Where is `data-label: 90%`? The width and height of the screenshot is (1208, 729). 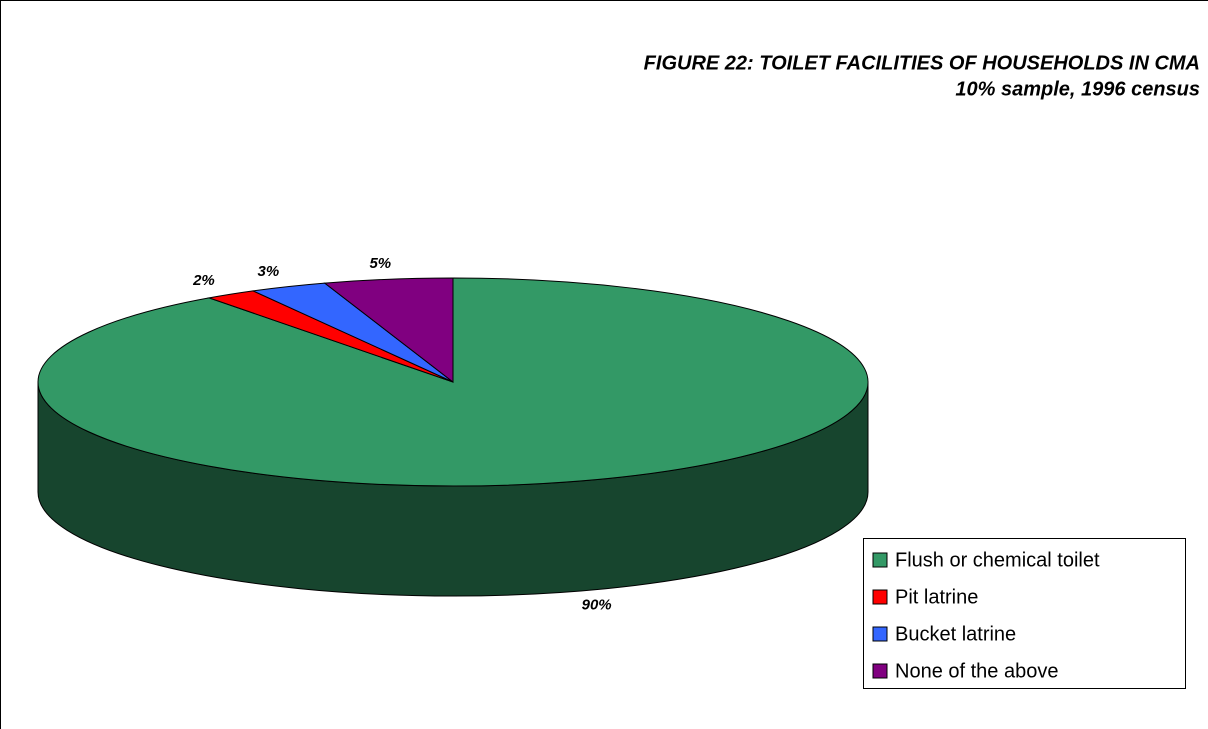 data-label: 90% is located at coordinates (597, 605).